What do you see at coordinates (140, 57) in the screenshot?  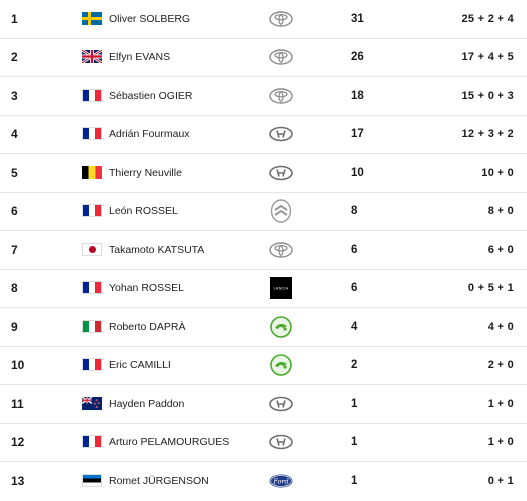 I see `driver-name: Elfyn EVANS` at bounding box center [140, 57].